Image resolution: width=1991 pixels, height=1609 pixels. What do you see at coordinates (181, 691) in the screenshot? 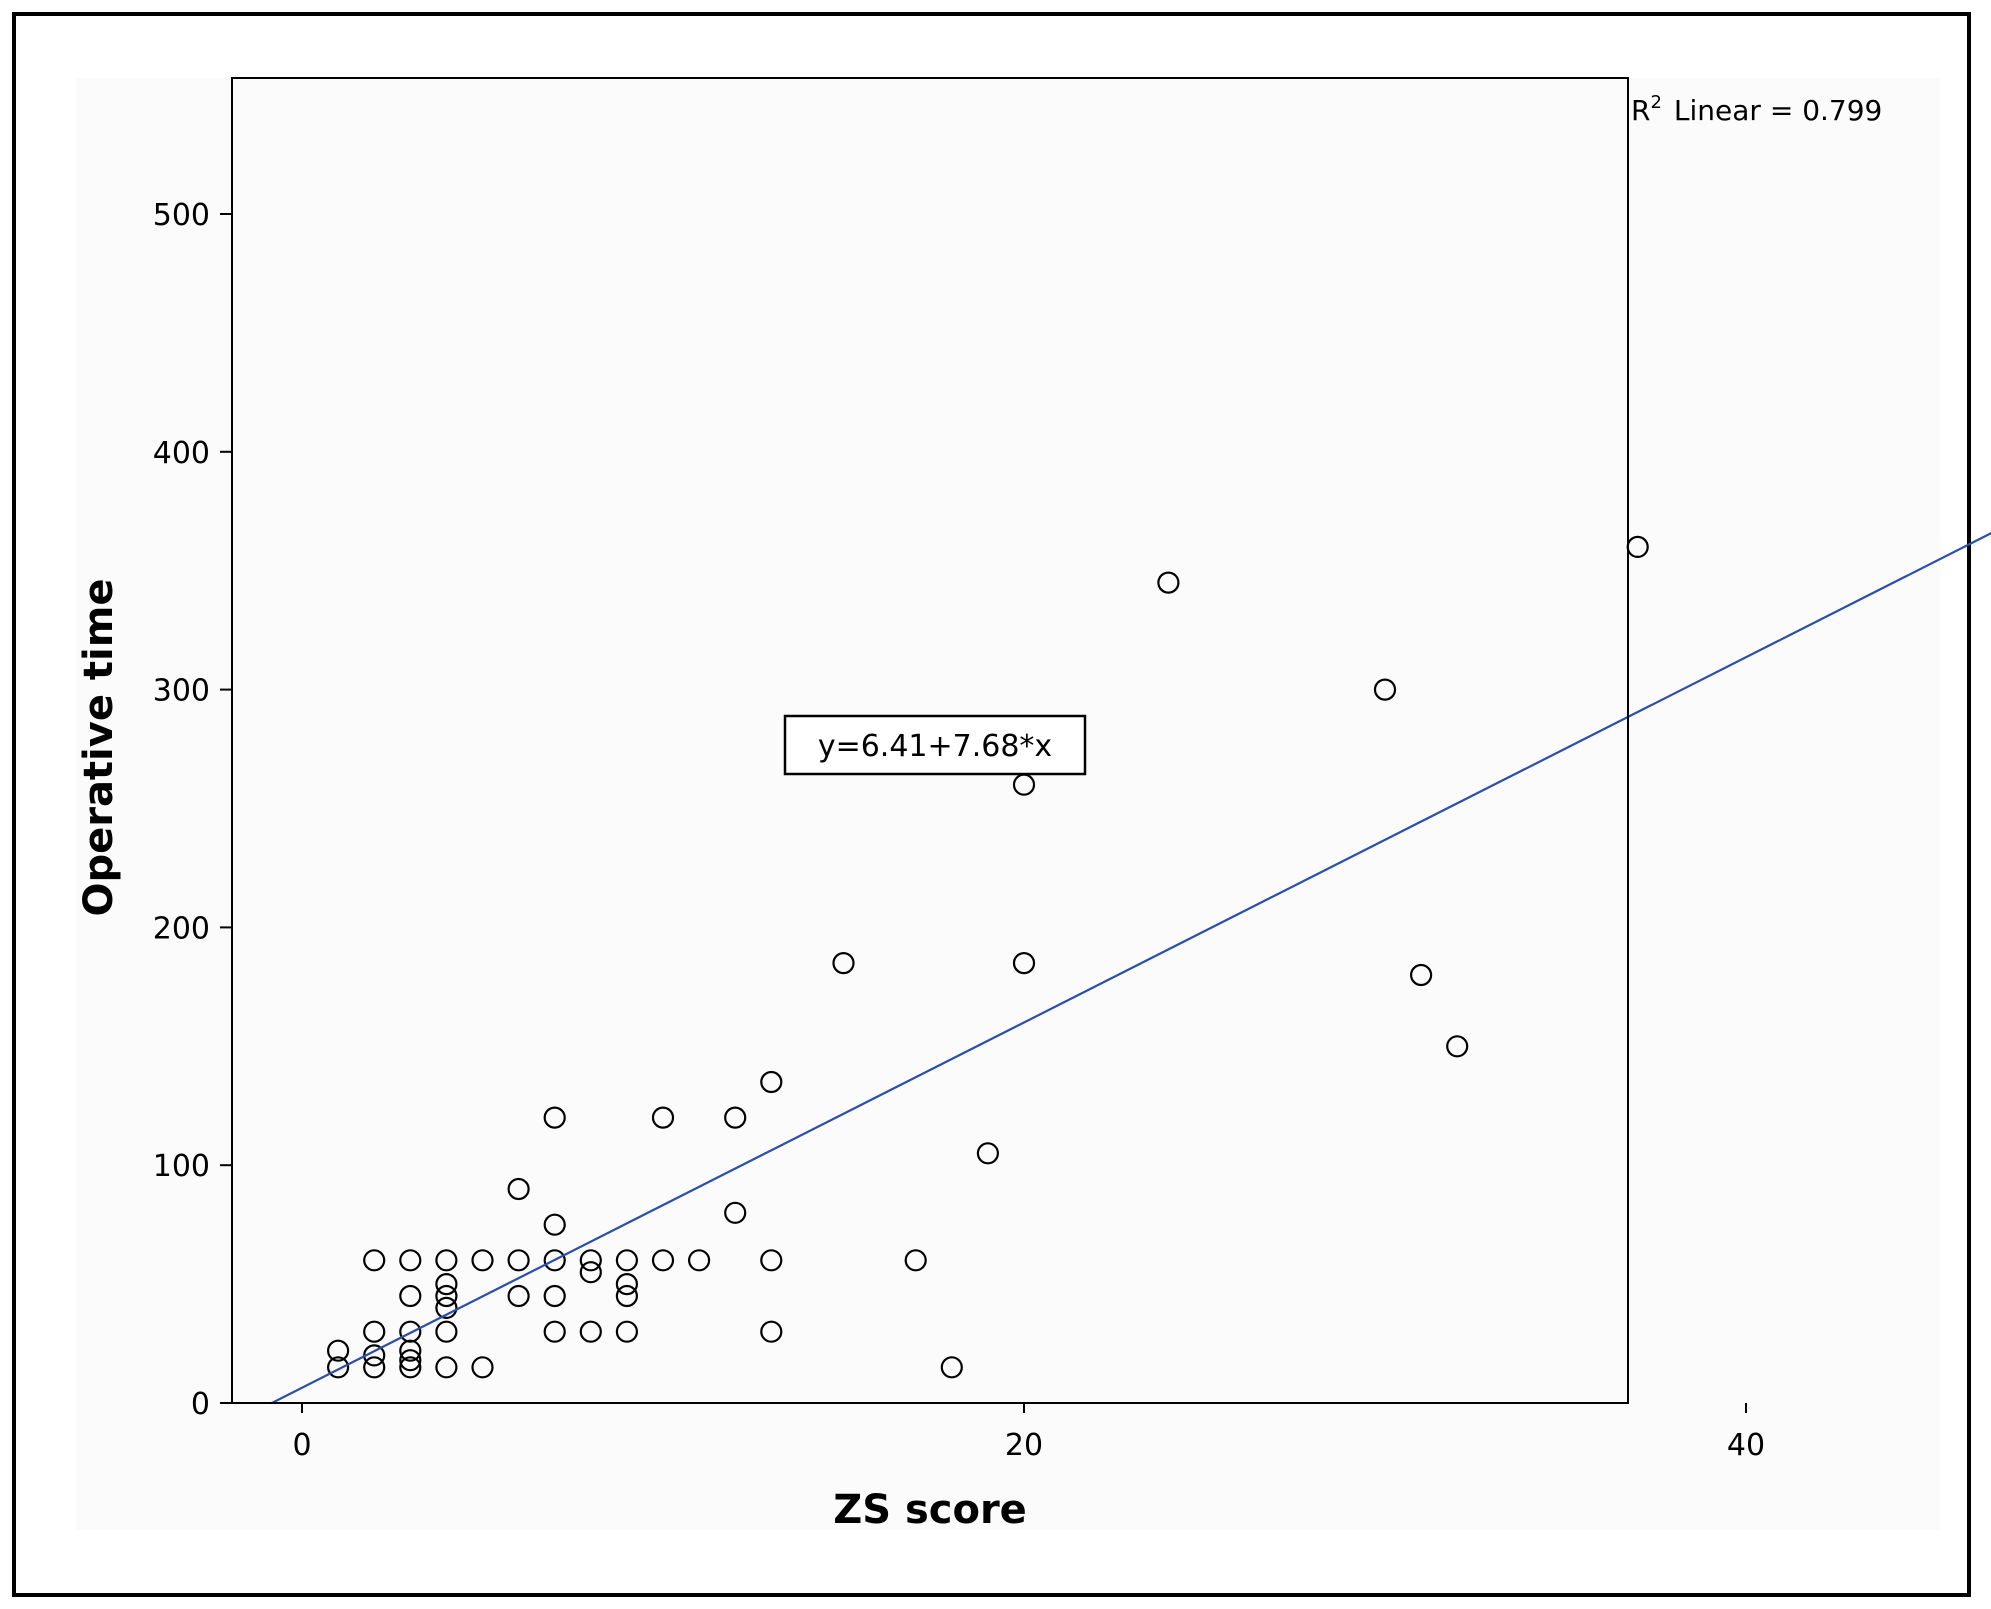
I see `y-tick-label: 300` at bounding box center [181, 691].